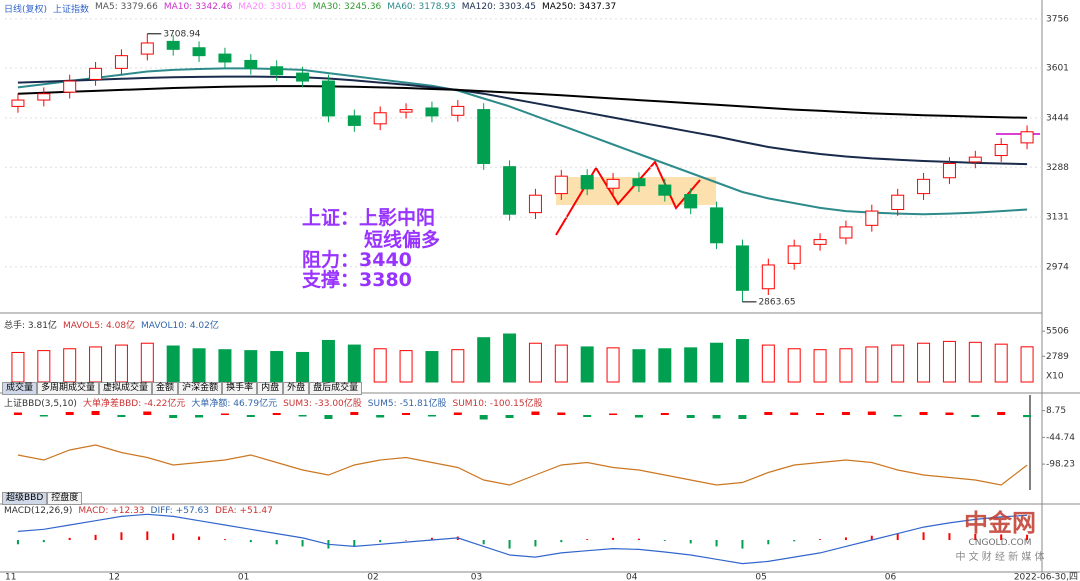 This screenshot has width=1080, height=581. What do you see at coordinates (25, 498) in the screenshot?
I see `tab: 超级BBD` at bounding box center [25, 498].